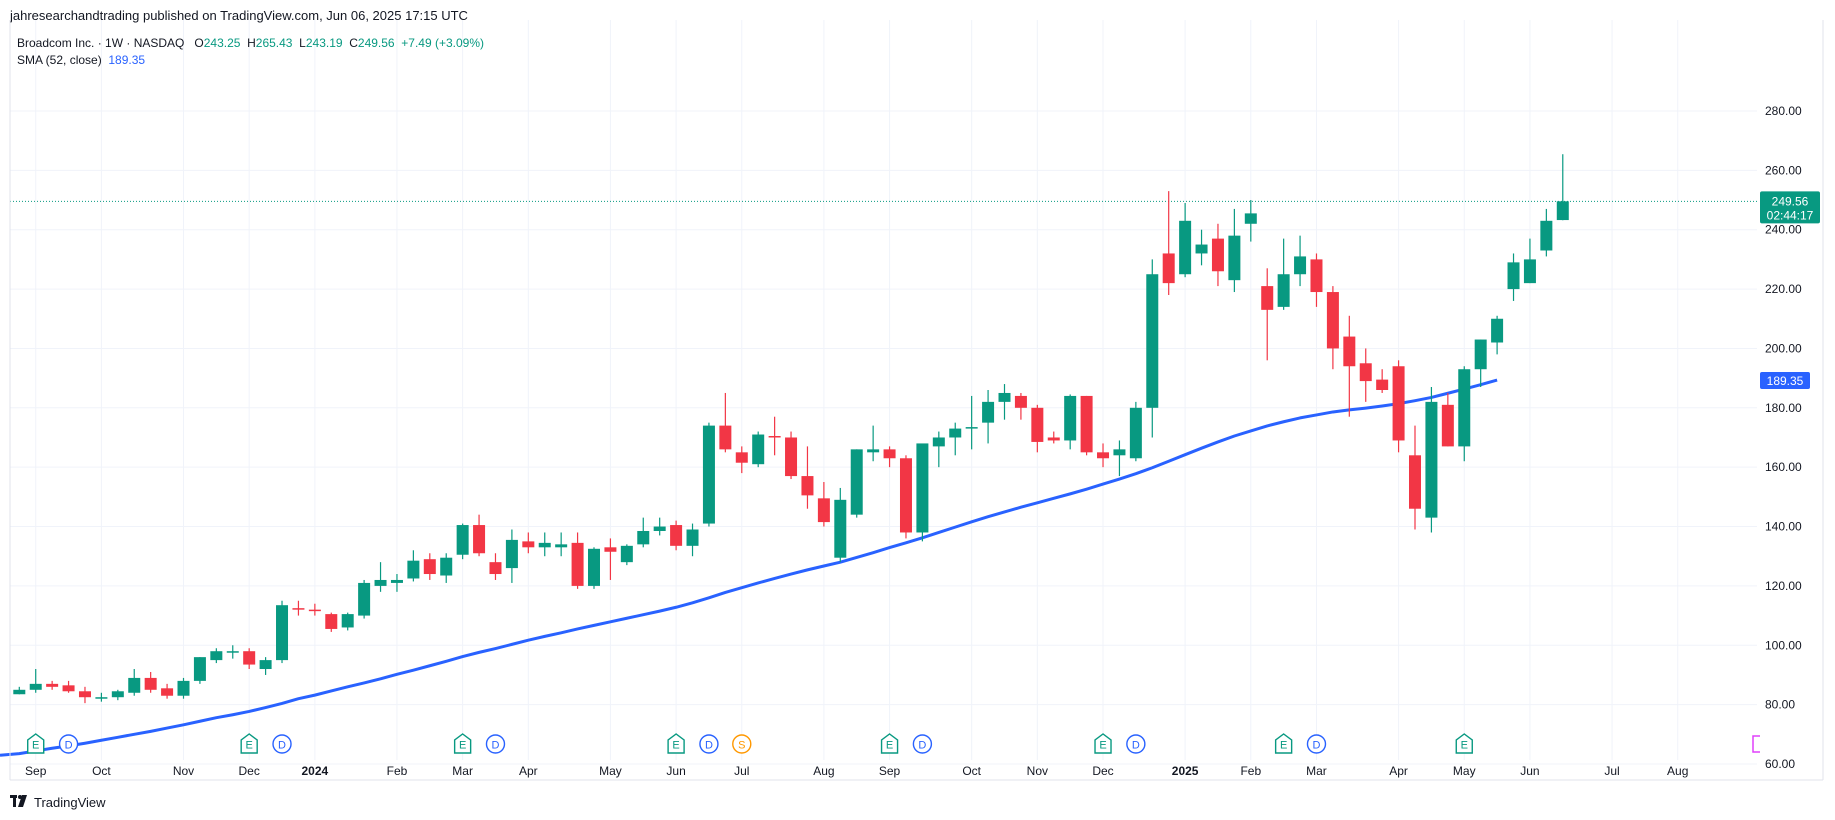 The width and height of the screenshot is (1835, 820). I want to click on y-tick-label: 280.00, so click(1783, 111).